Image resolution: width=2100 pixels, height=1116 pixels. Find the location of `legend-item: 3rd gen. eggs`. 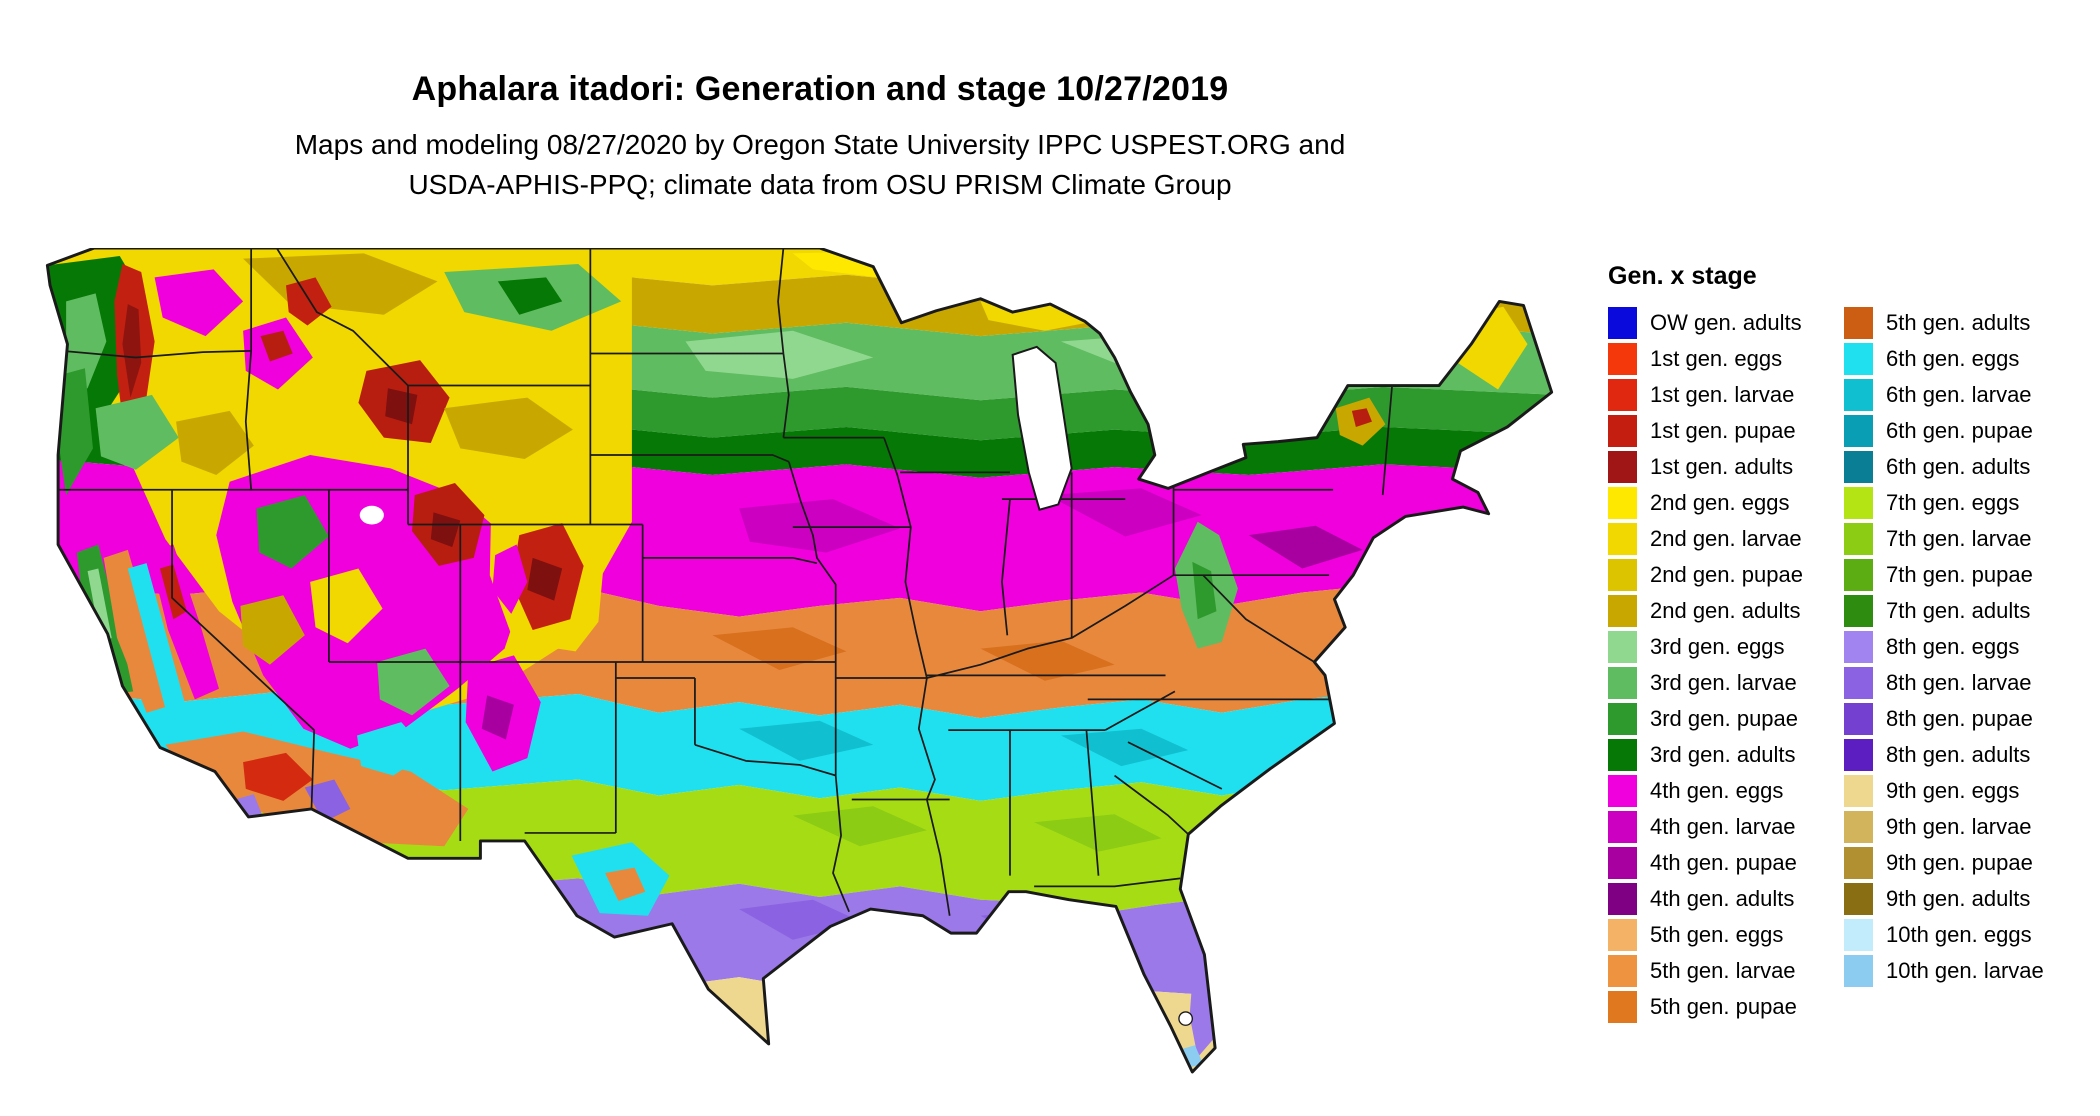

legend-item: 3rd gen. eggs is located at coordinates (1726, 647).